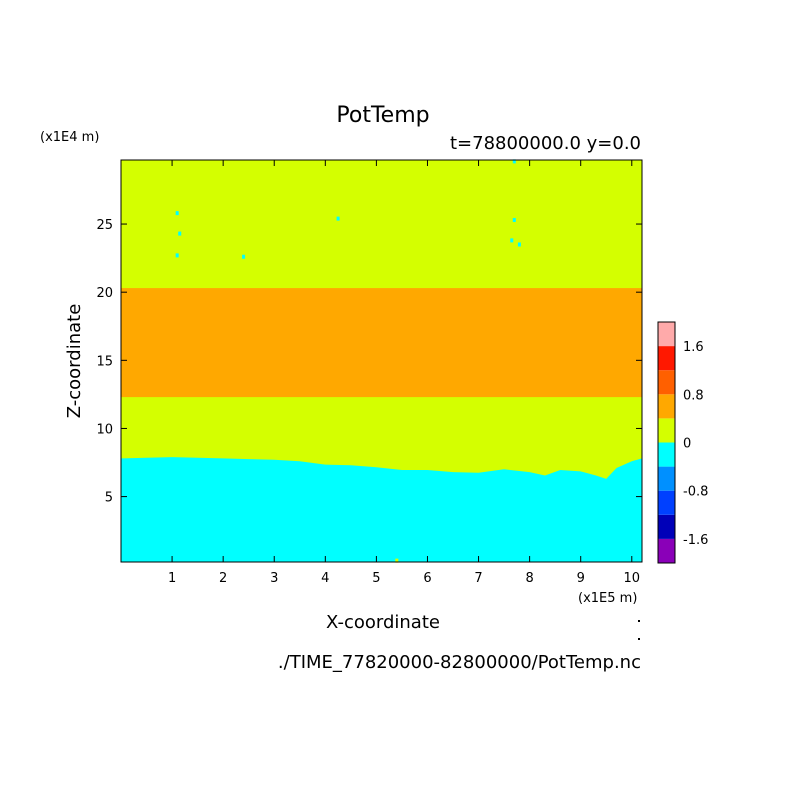 The width and height of the screenshot is (804, 804). Describe the element at coordinates (376, 578) in the screenshot. I see `x-tick-label: 5` at that location.